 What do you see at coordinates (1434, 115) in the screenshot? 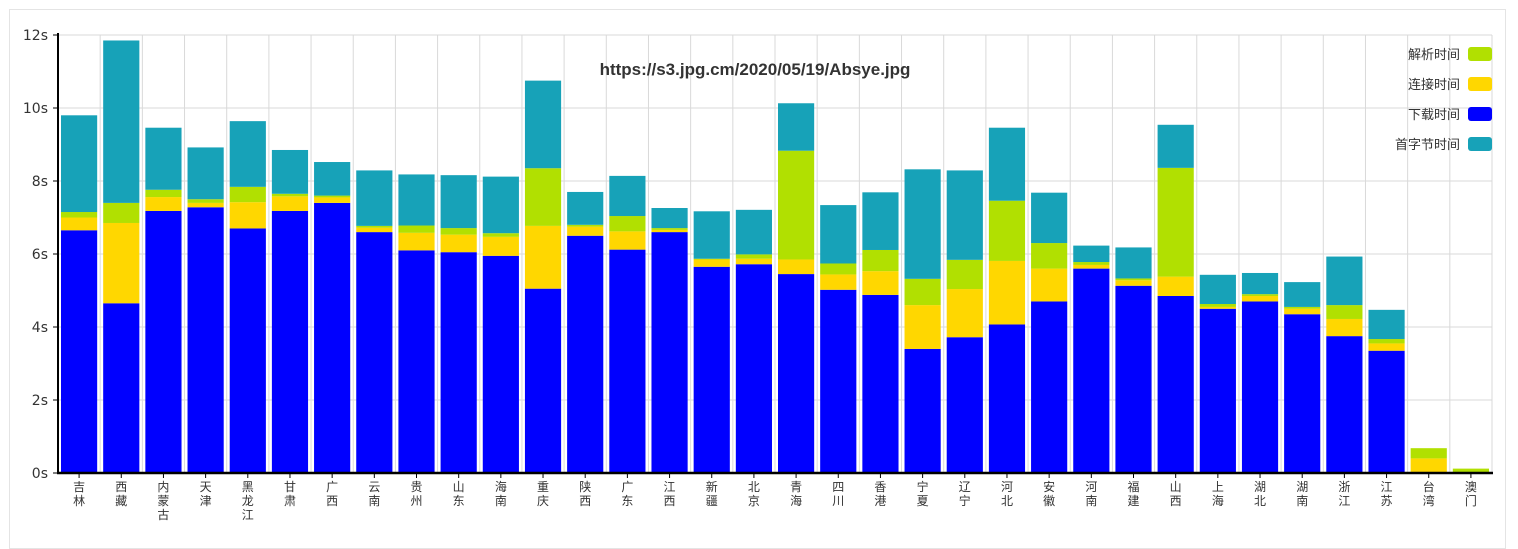
I see `legend-label: 下载时间` at bounding box center [1434, 115].